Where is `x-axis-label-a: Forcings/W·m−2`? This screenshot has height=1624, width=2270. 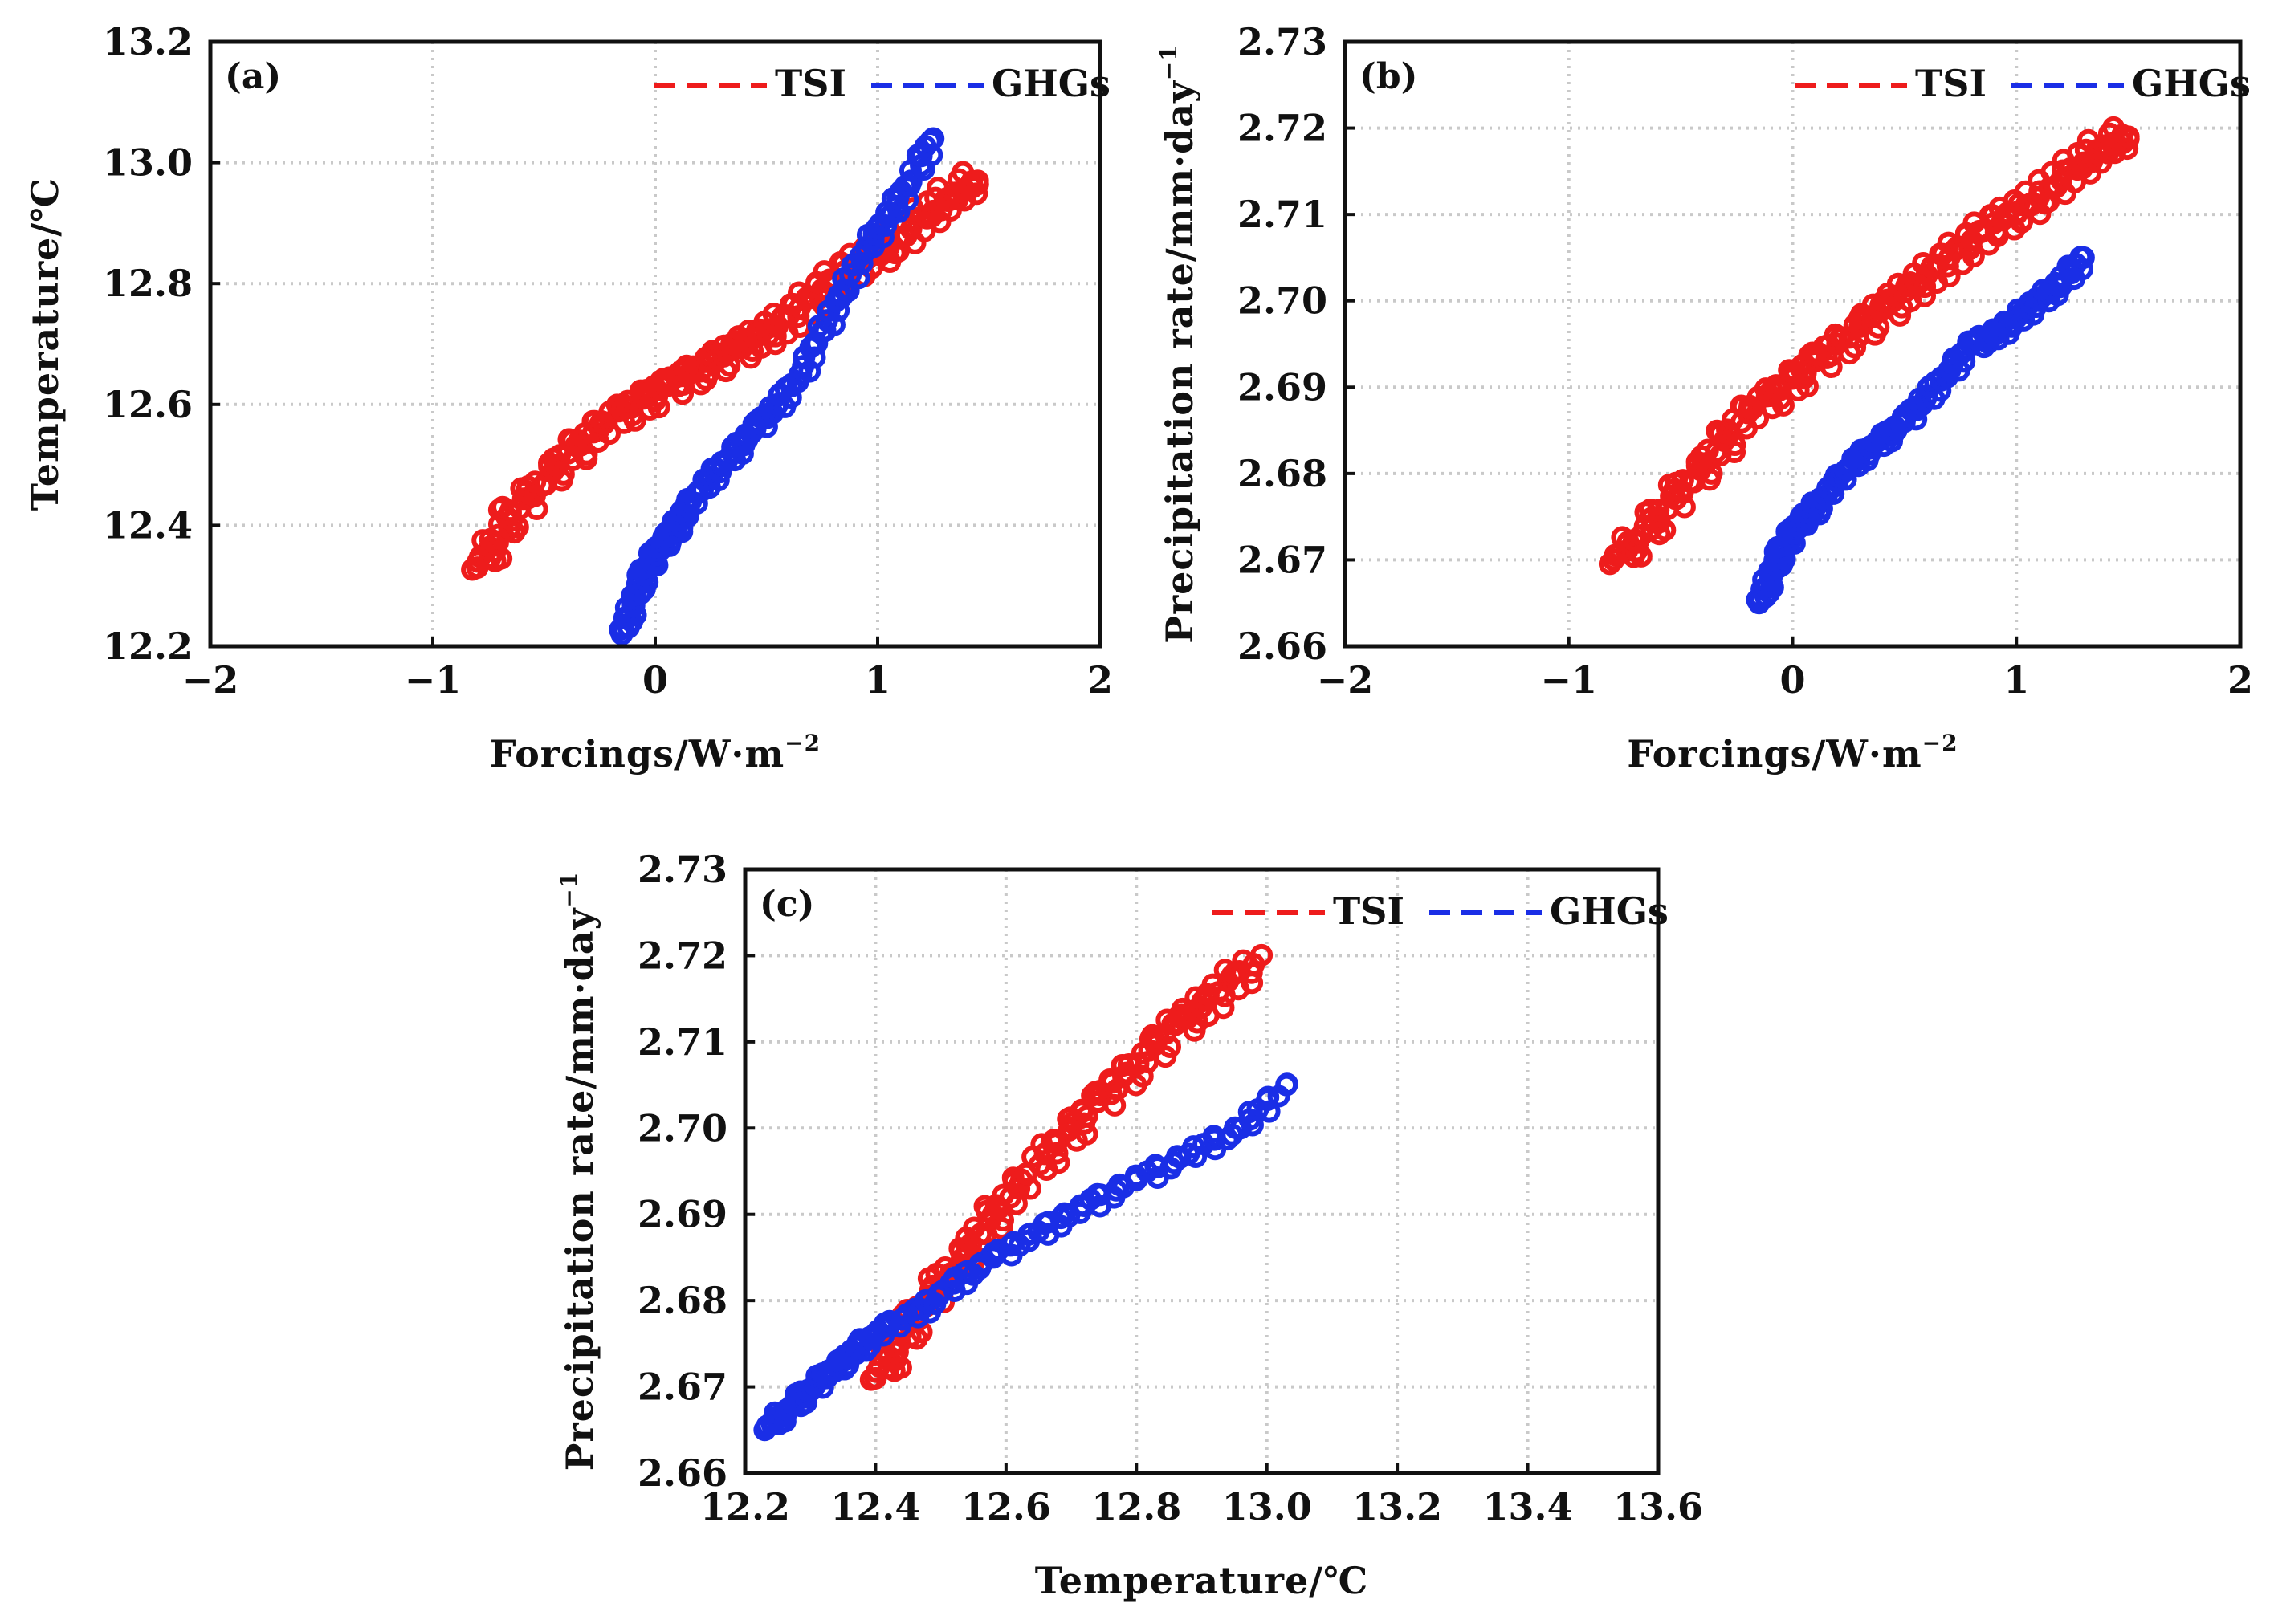 x-axis-label-a: Forcings/W·m−2 is located at coordinates (656, 752).